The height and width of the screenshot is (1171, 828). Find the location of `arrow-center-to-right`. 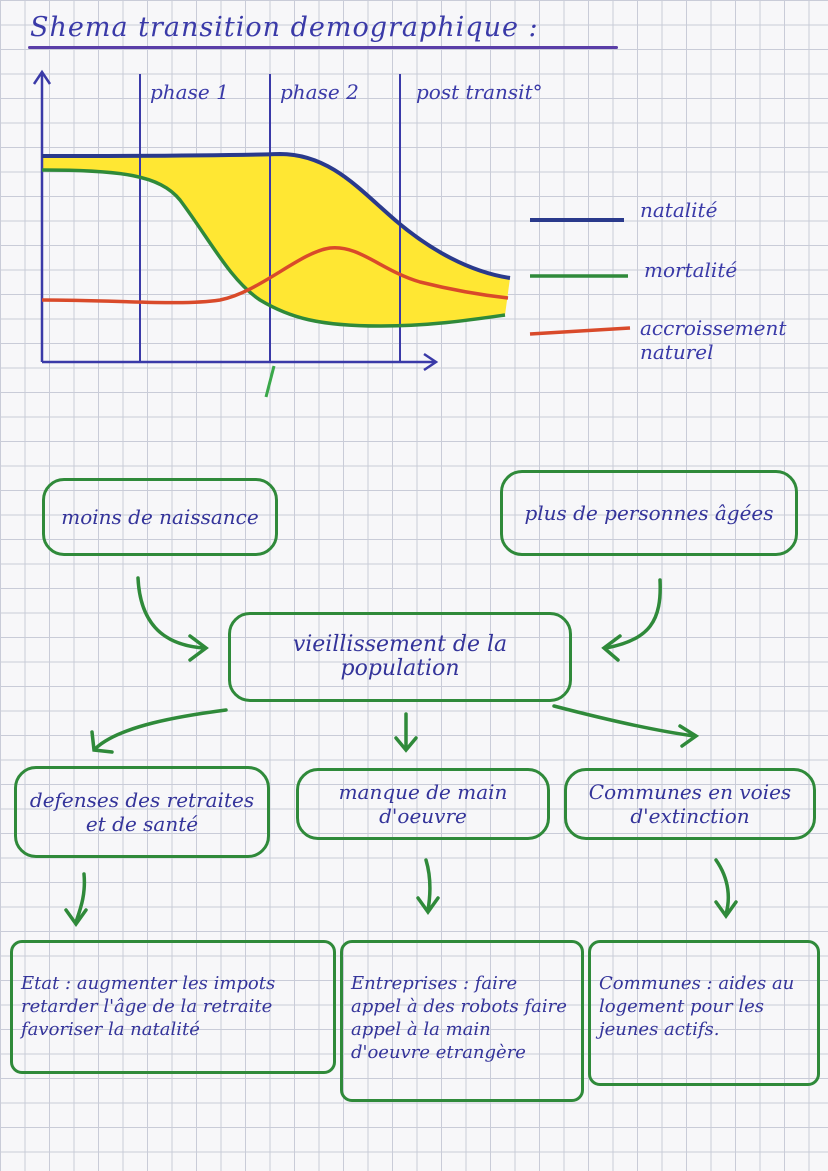

arrow-center-to-right is located at coordinates (624, 721).